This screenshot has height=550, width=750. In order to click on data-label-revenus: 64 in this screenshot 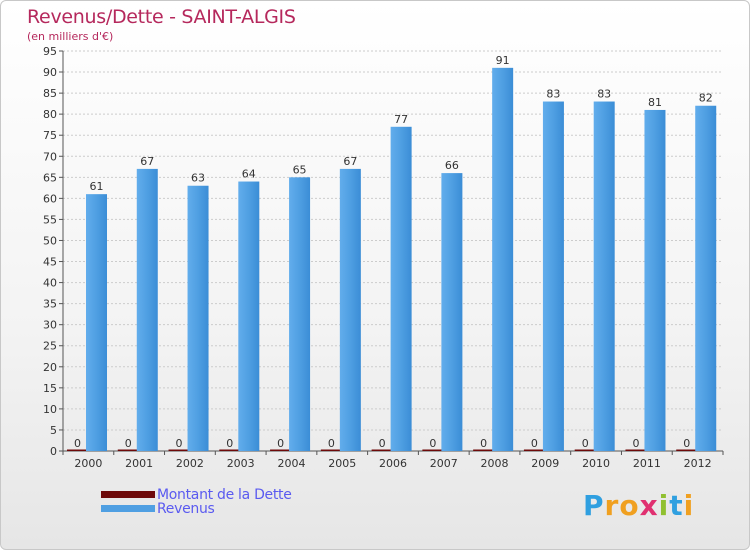, I will do `click(249, 174)`.